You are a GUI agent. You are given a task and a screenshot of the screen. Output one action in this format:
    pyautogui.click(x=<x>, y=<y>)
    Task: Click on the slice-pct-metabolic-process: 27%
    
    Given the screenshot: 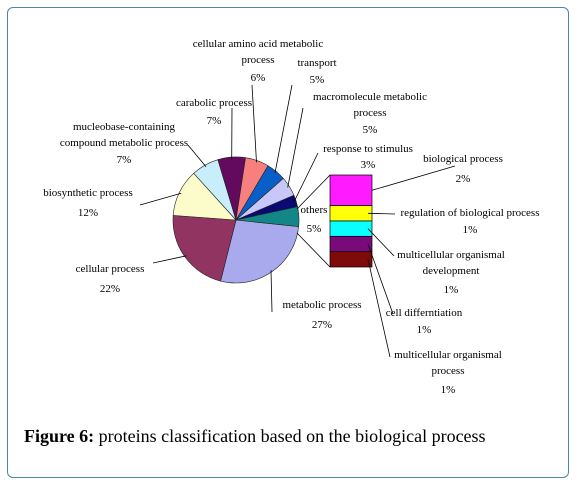 What is the action you would take?
    pyautogui.click(x=322, y=325)
    